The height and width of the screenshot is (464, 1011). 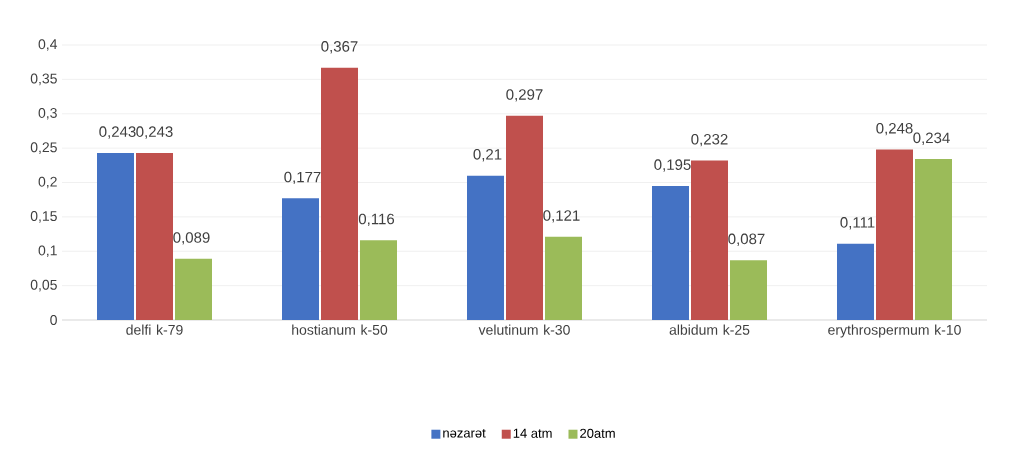 I want to click on y-tick-label: 0,4, so click(x=48, y=45).